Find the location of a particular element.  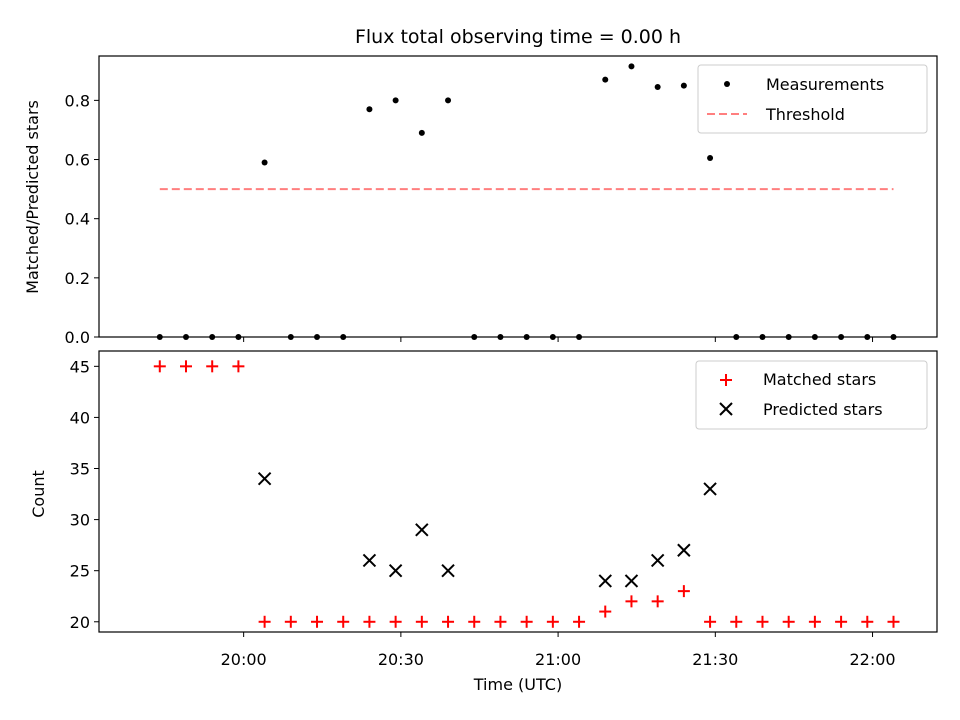

top-legend: Measurements Threshold is located at coordinates (812, 99).